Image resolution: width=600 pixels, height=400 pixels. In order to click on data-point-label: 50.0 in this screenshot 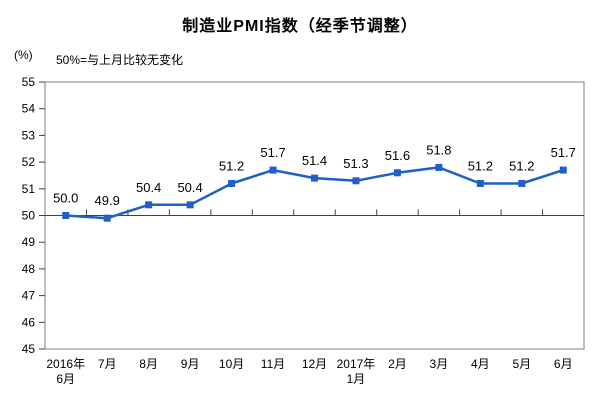, I will do `click(65, 198)`.